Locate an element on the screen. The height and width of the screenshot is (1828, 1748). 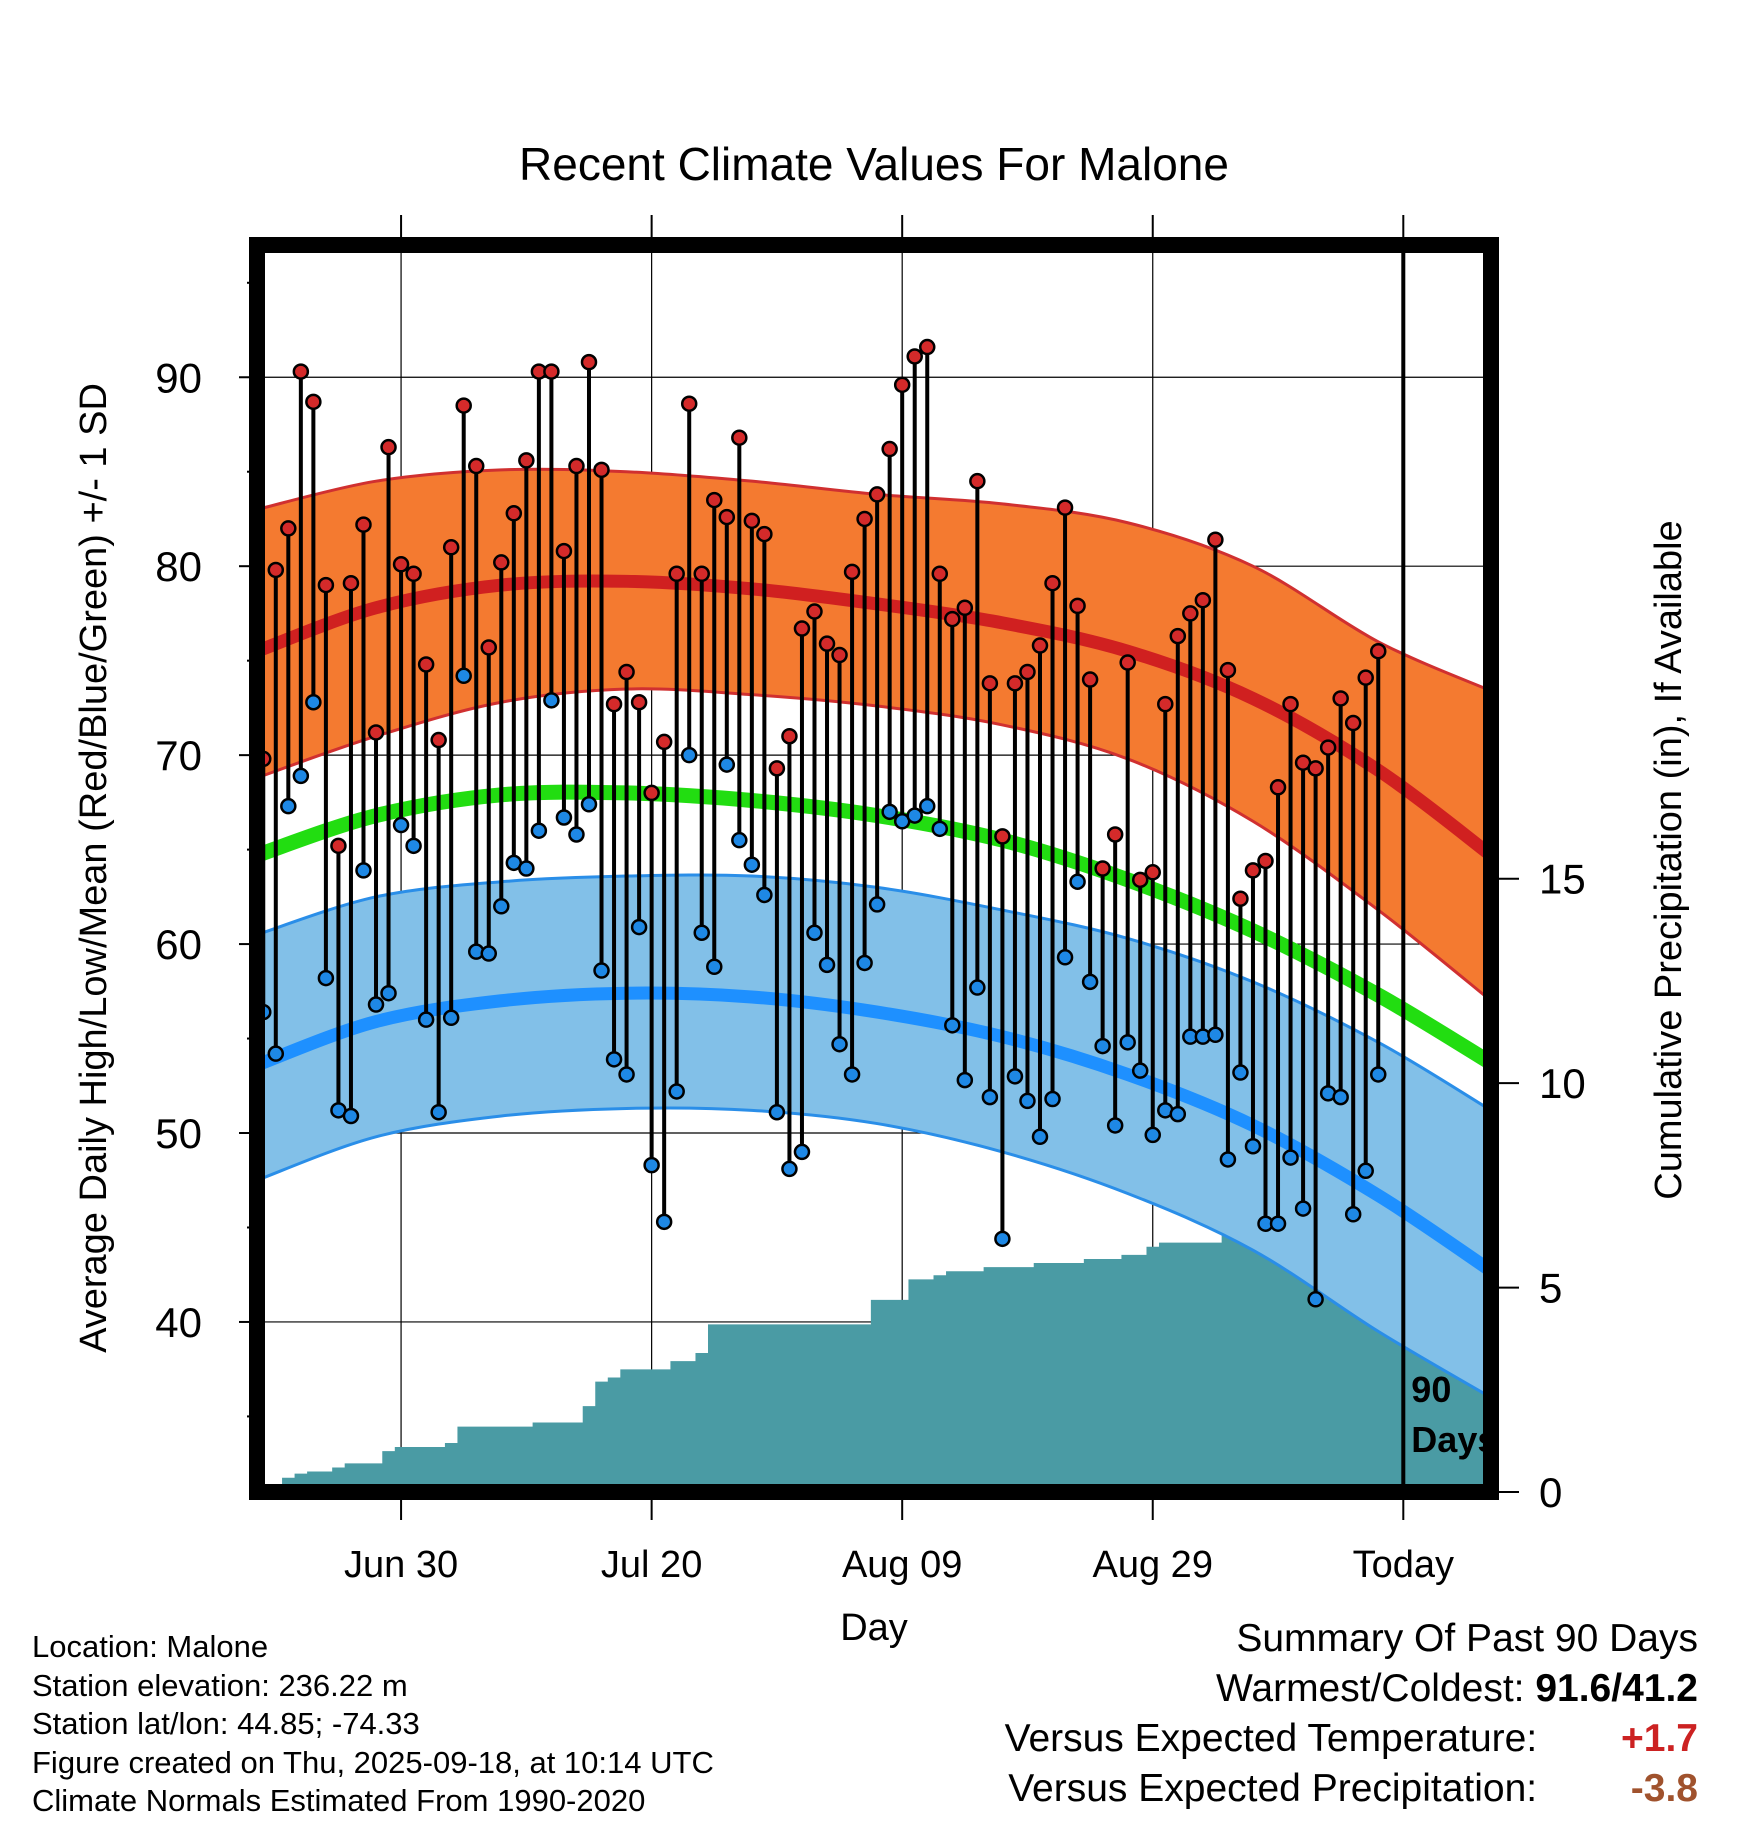
warmest-row: Warmest/Coldest: 91.6/41.2 is located at coordinates (1351, 1689).